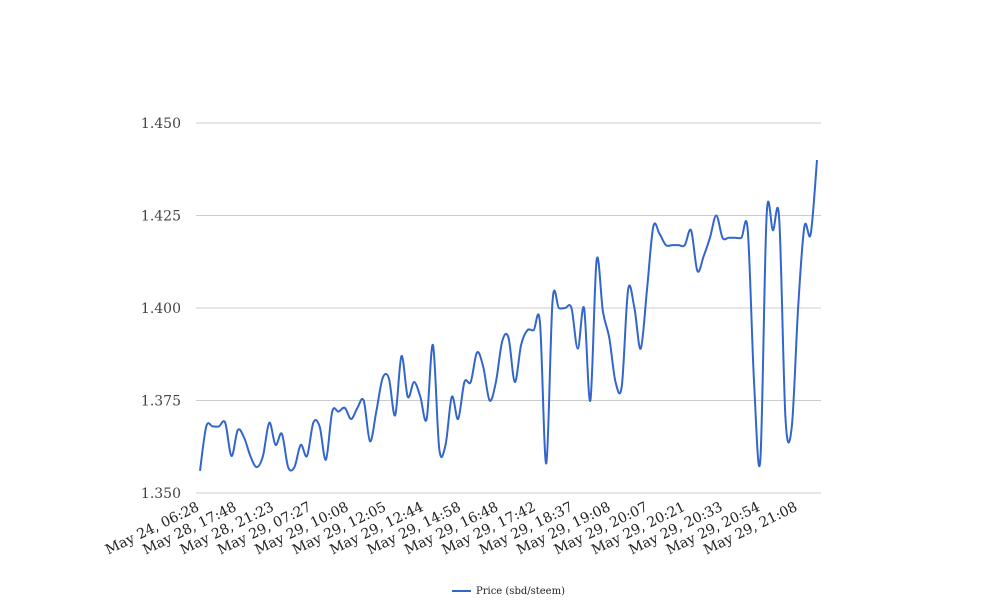 The height and width of the screenshot is (616, 1008). Describe the element at coordinates (161, 494) in the screenshot. I see `y-tick-label: 1.350` at that location.